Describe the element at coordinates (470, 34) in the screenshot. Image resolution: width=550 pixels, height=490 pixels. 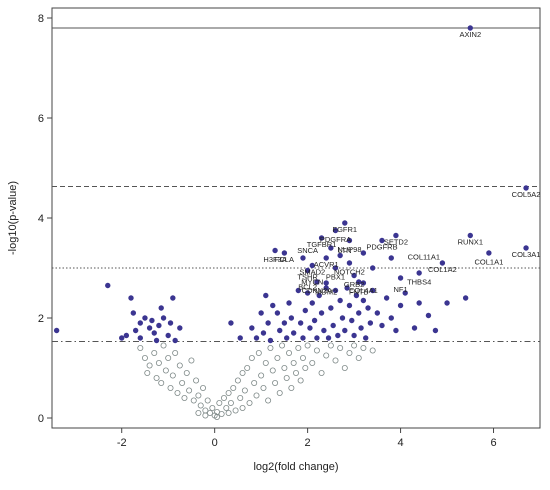
I see `gene-label: AXIN2` at that location.